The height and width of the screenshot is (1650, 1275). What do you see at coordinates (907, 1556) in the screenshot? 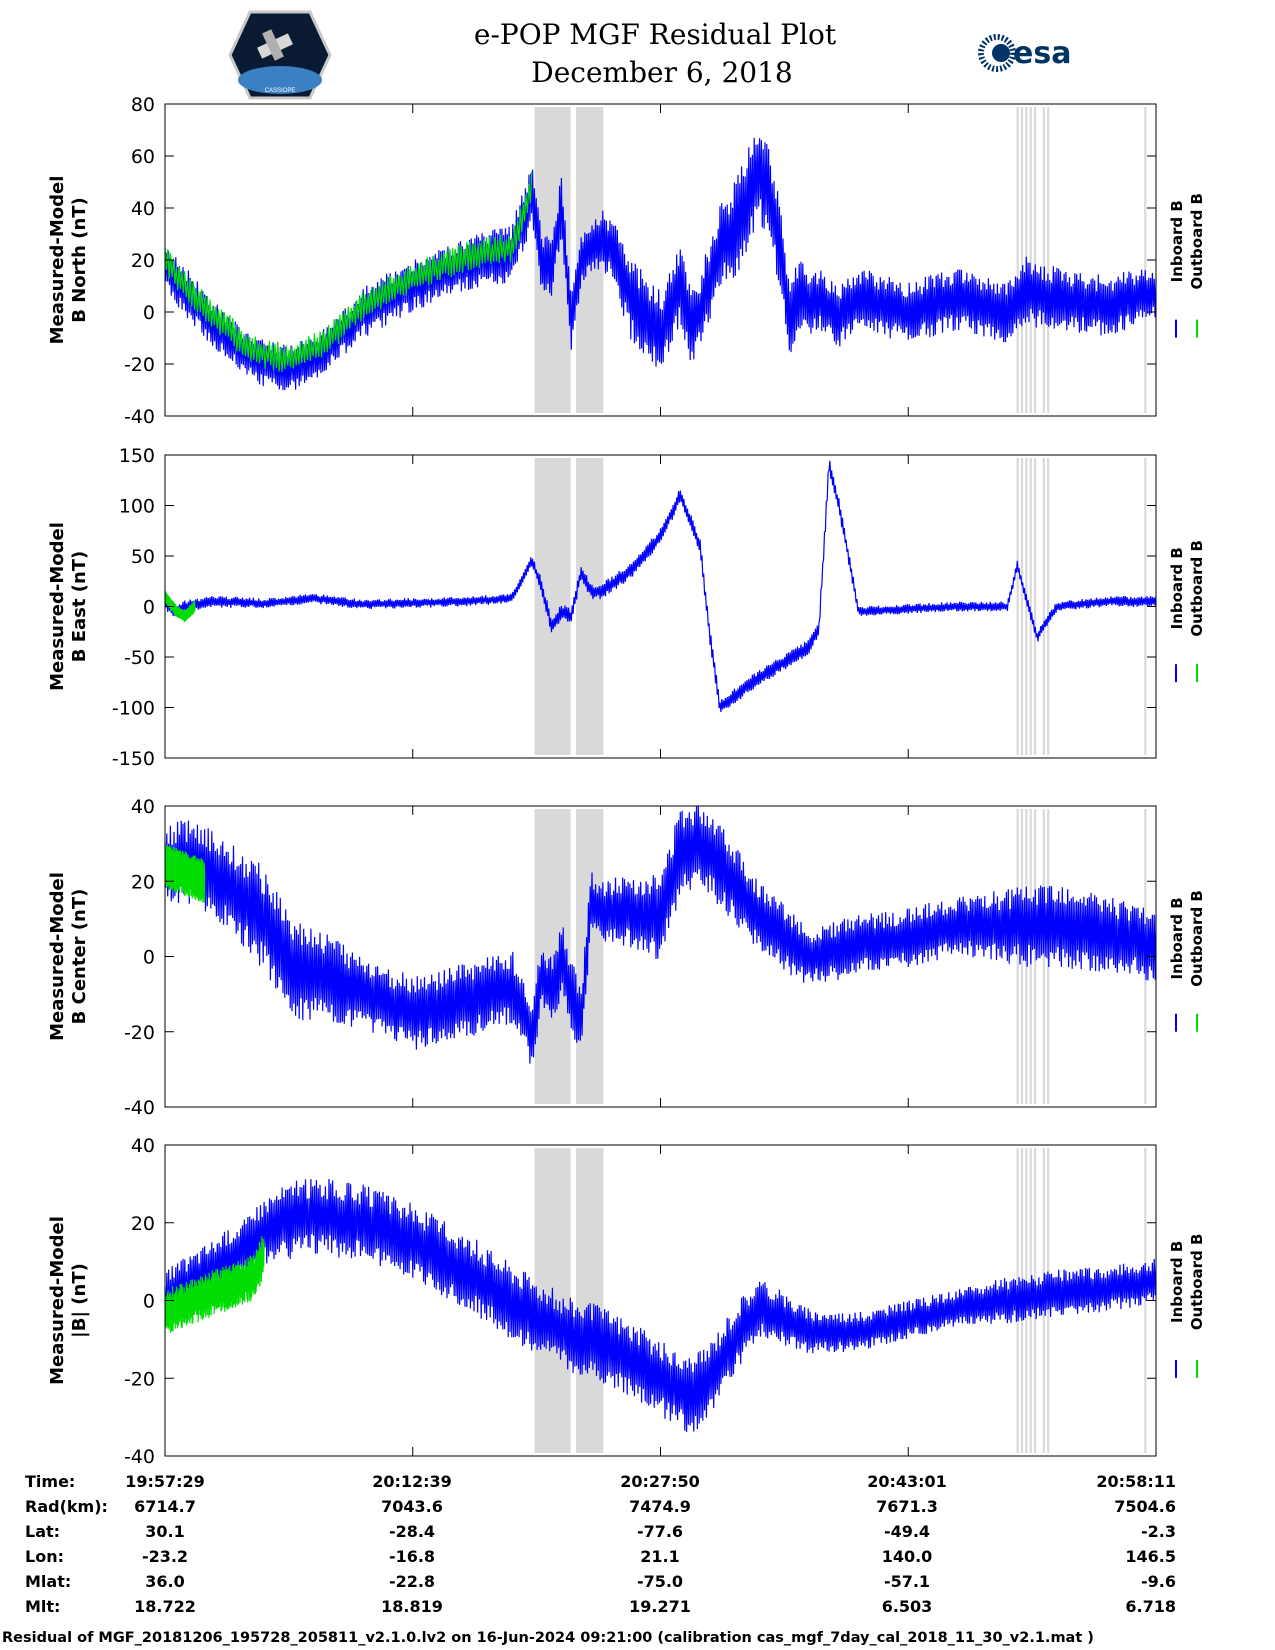
I see `orbit-cell: 140.0` at bounding box center [907, 1556].